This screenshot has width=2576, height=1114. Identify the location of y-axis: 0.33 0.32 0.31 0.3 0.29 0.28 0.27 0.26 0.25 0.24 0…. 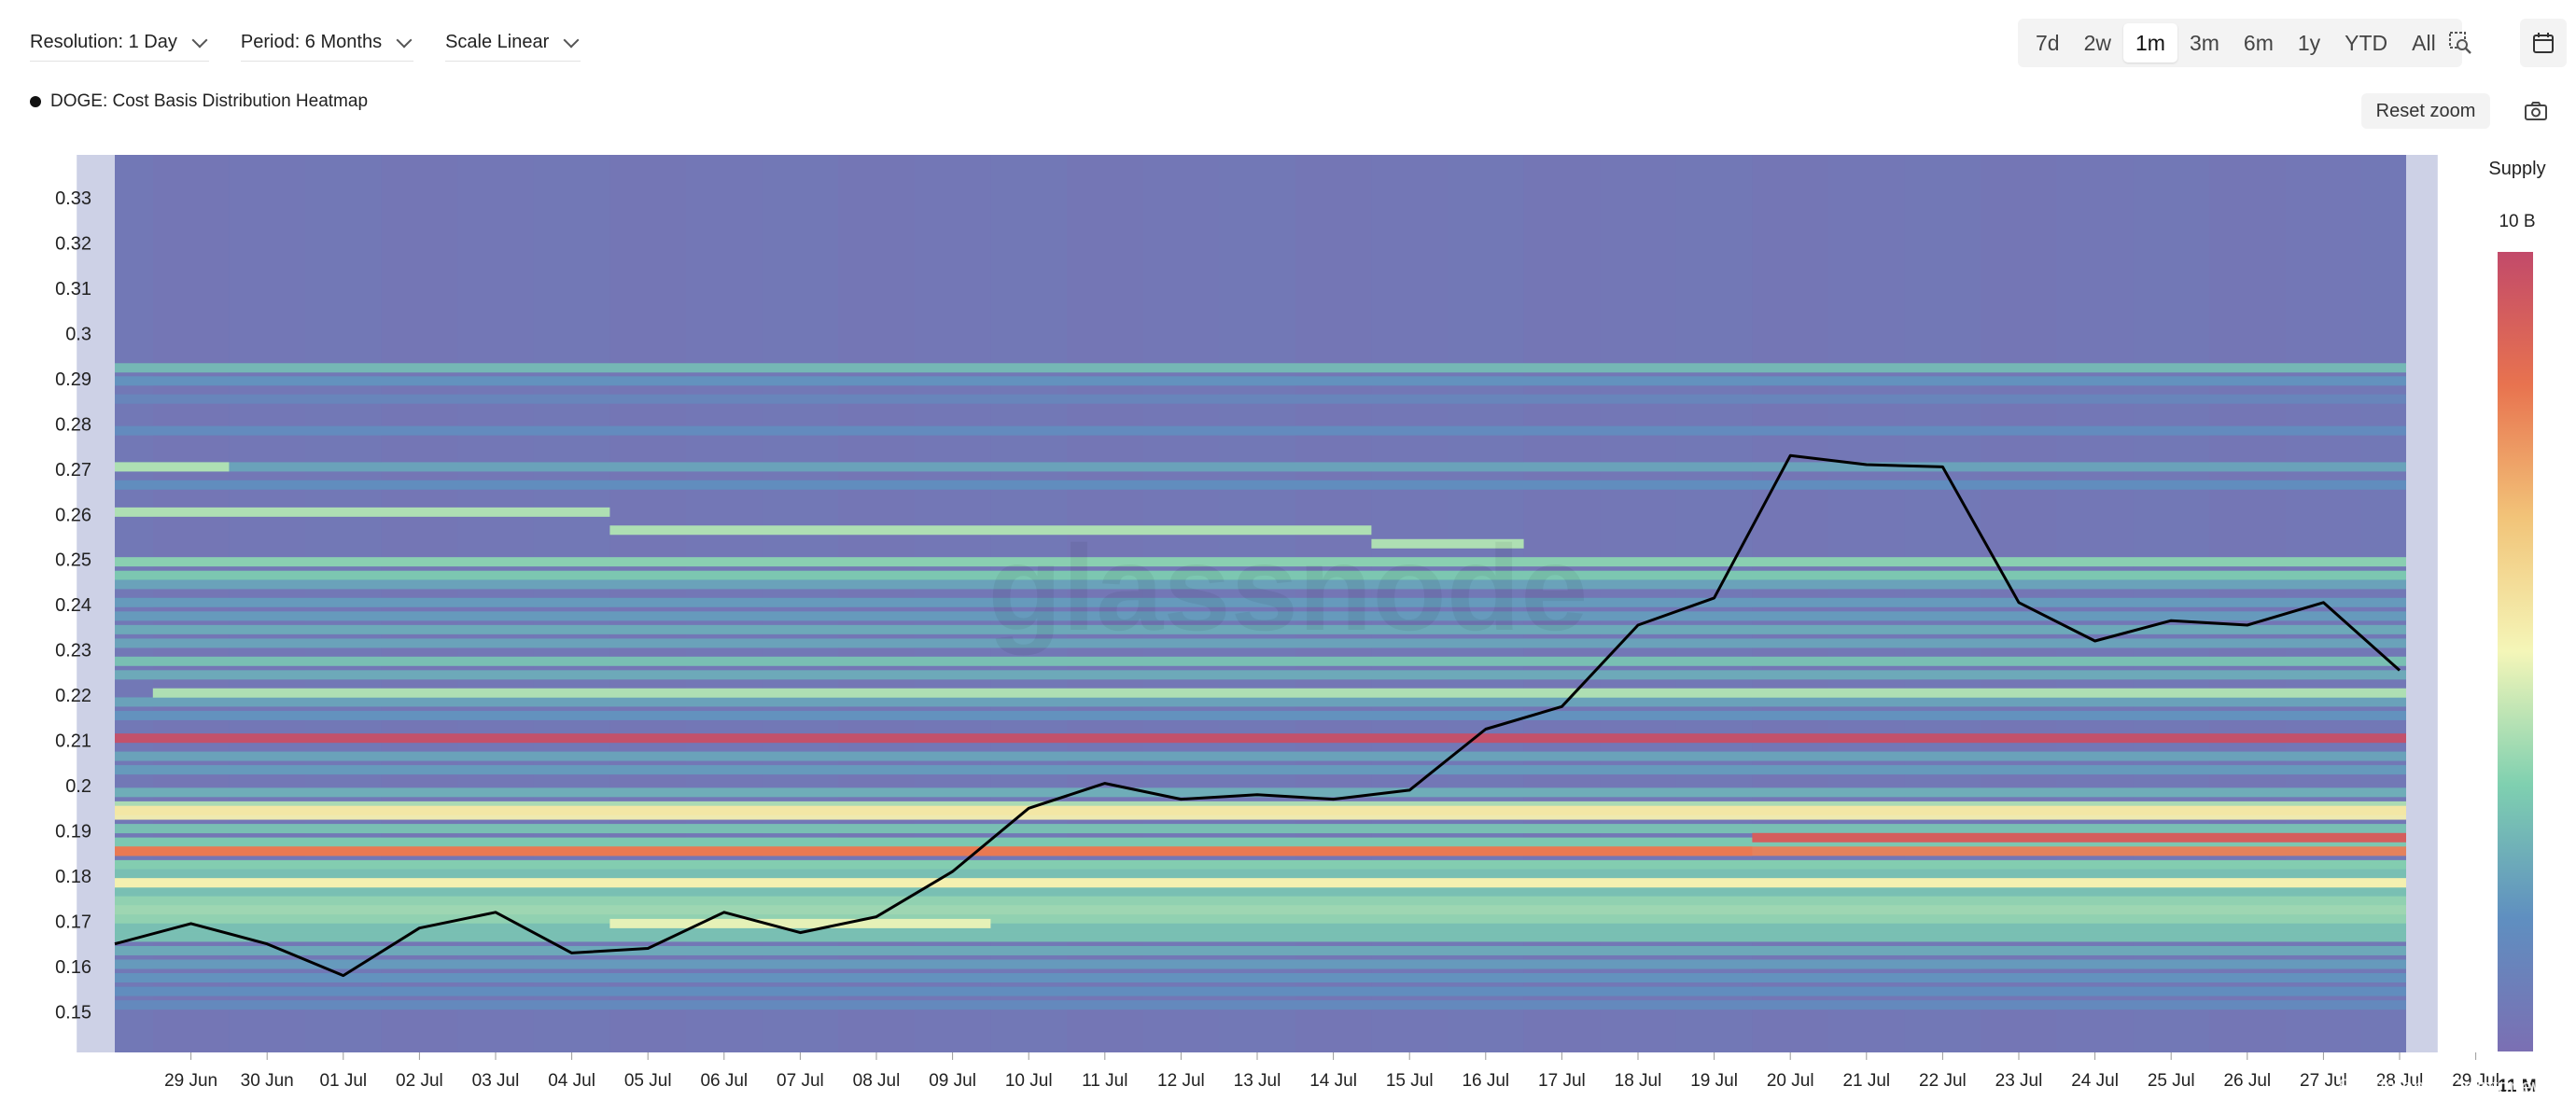
(73, 605).